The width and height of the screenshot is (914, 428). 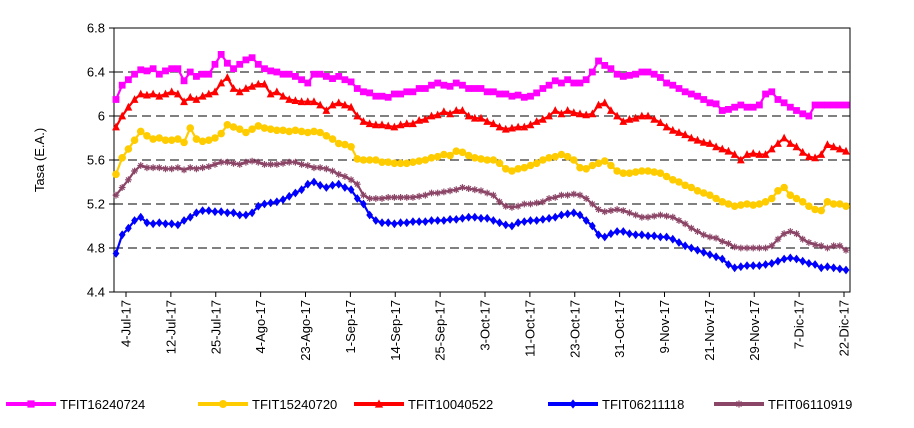 What do you see at coordinates (96, 72) in the screenshot?
I see `y-tick-label: 6.4` at bounding box center [96, 72].